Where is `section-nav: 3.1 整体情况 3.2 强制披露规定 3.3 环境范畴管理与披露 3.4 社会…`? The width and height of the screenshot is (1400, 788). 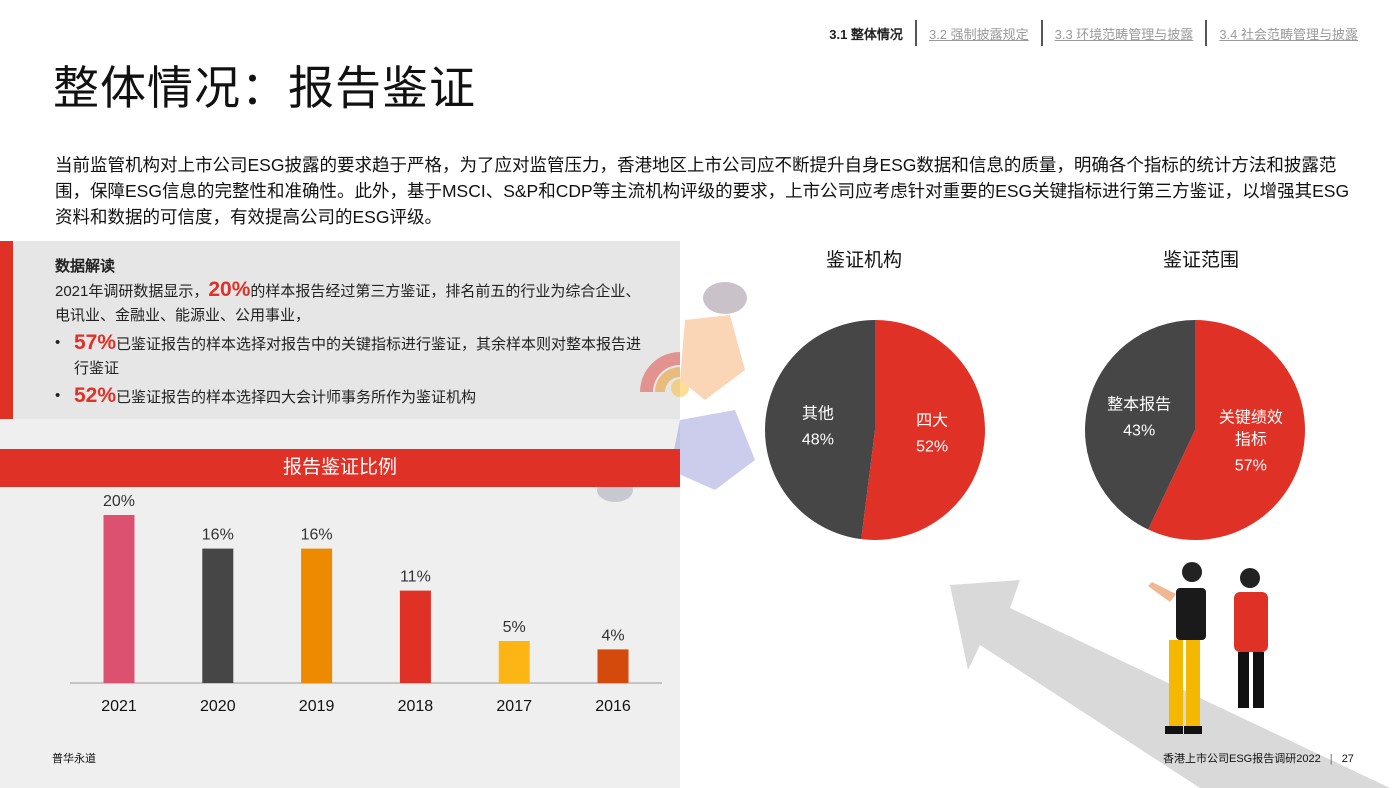
section-nav: 3.1 整体情况 3.2 强制披露规定 3.3 环境范畴管理与披露 3.4 社会… is located at coordinates (1093, 33).